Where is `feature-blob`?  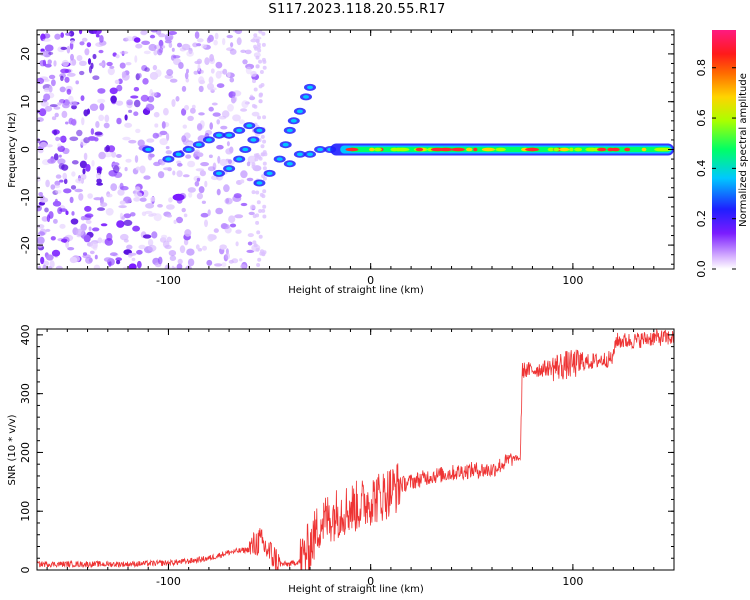
feature-blob is located at coordinates (178, 197).